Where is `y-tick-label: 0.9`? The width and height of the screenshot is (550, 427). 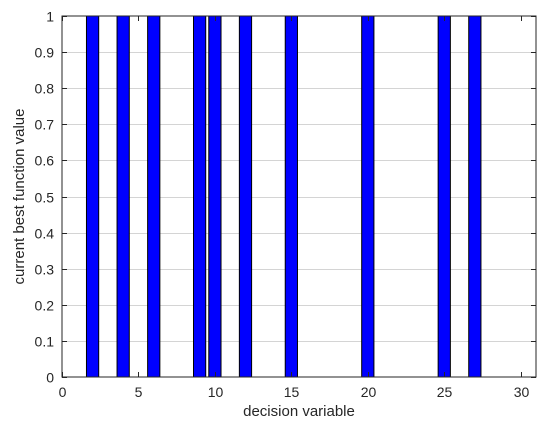 y-tick-label: 0.9 is located at coordinates (45, 53).